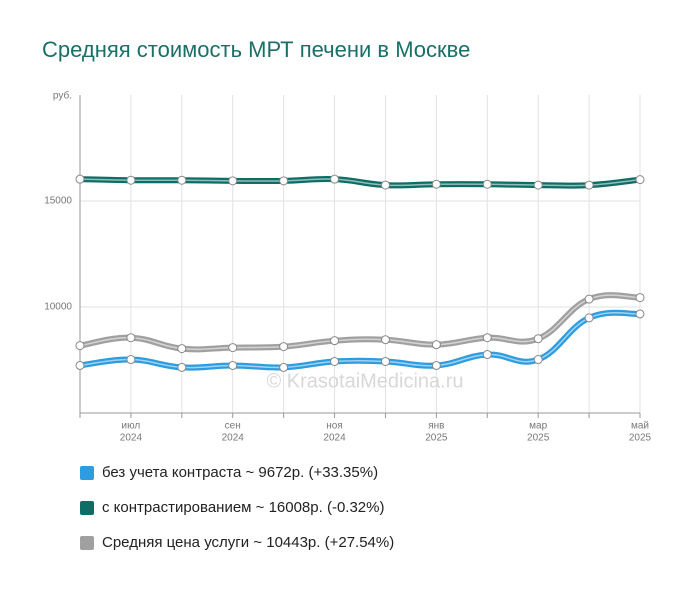  Describe the element at coordinates (360, 182) in the screenshot. I see `line-highlight` at that location.